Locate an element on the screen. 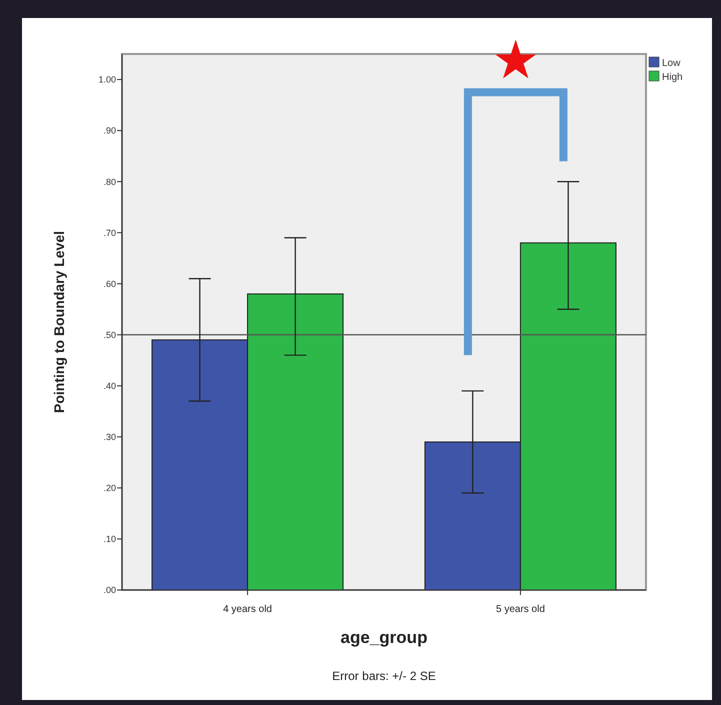 The width and height of the screenshot is (721, 705). x-axis-title: age_group is located at coordinates (384, 637).